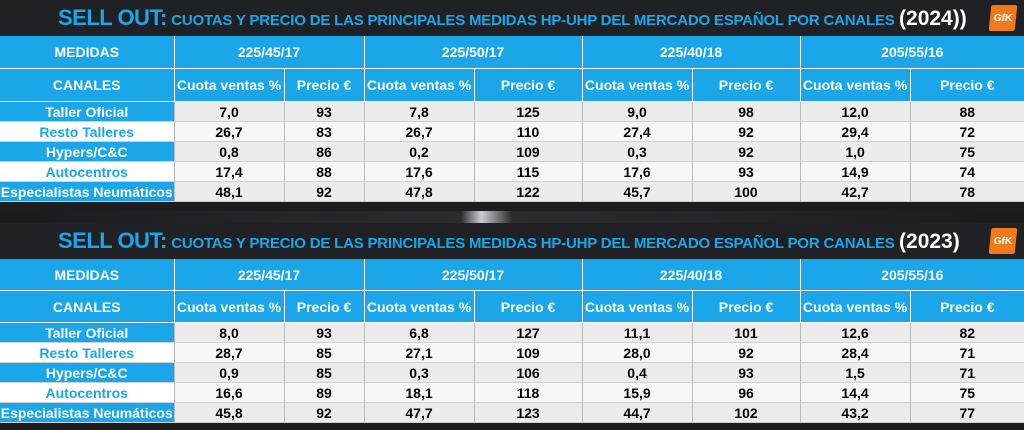  What do you see at coordinates (855, 412) in the screenshot?
I see `cuota-cell: 43,2` at bounding box center [855, 412].